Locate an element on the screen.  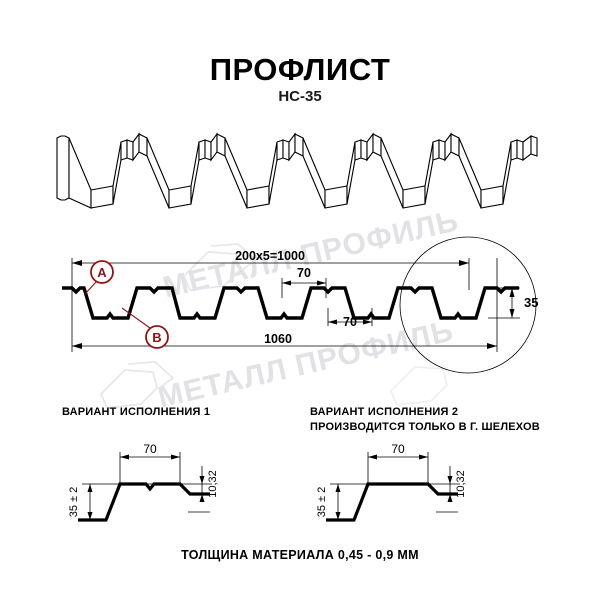
page-subtitle: НС-35 is located at coordinates (300, 96).